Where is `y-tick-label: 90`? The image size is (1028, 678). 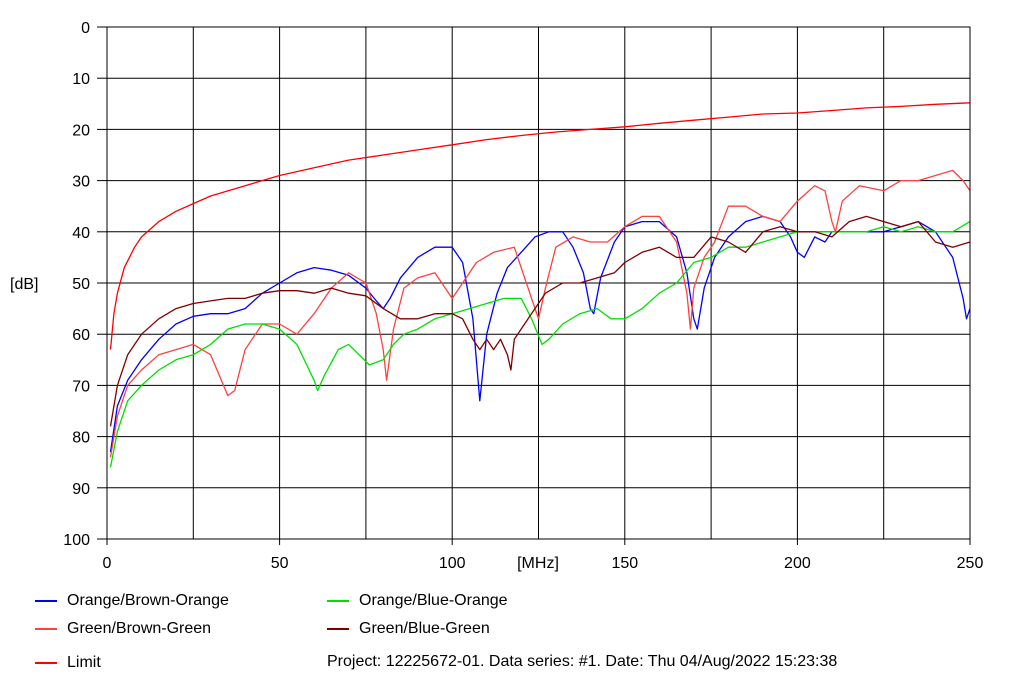
y-tick-label: 90 is located at coordinates (81, 489).